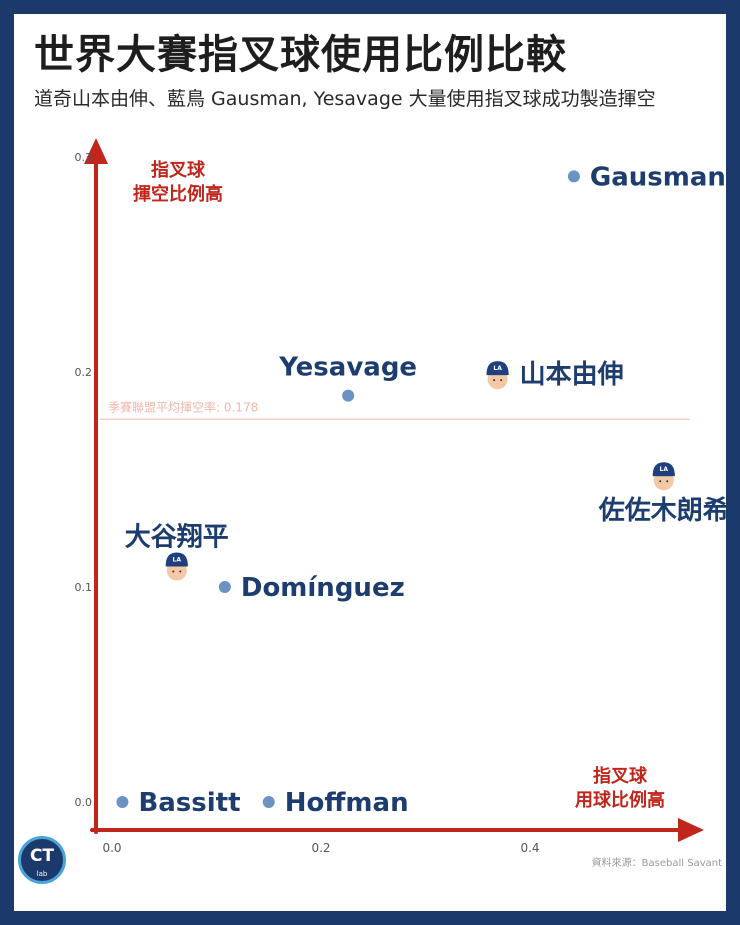  I want to click on data-point-label: 大谷翔平, so click(177, 538).